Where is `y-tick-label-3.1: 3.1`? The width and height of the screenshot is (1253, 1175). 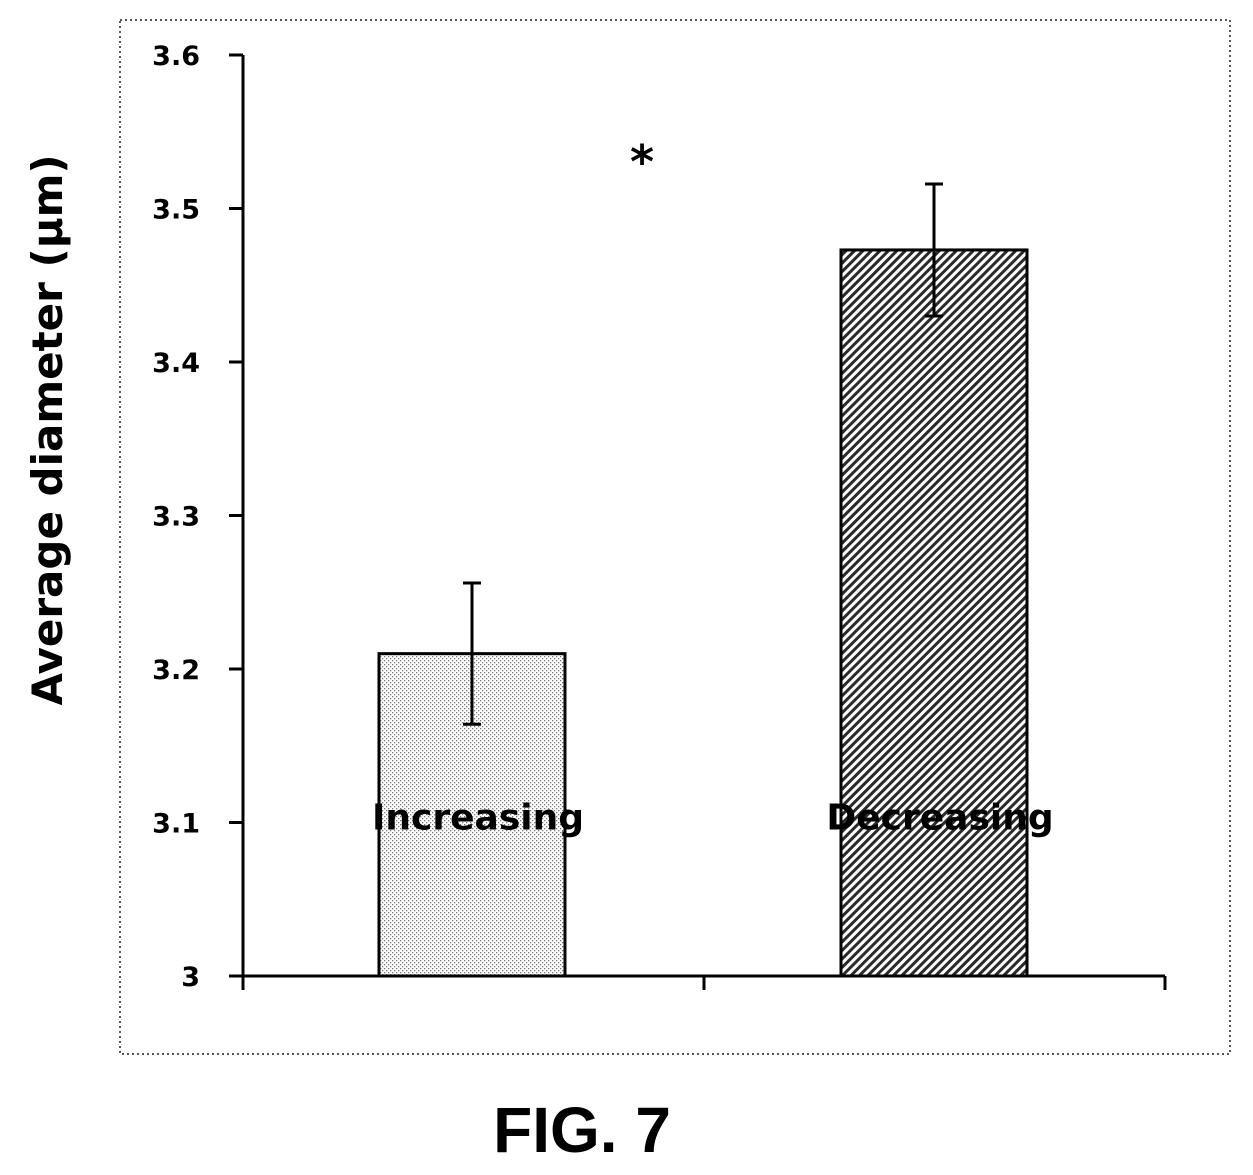 y-tick-label-3.1: 3.1 is located at coordinates (176, 824).